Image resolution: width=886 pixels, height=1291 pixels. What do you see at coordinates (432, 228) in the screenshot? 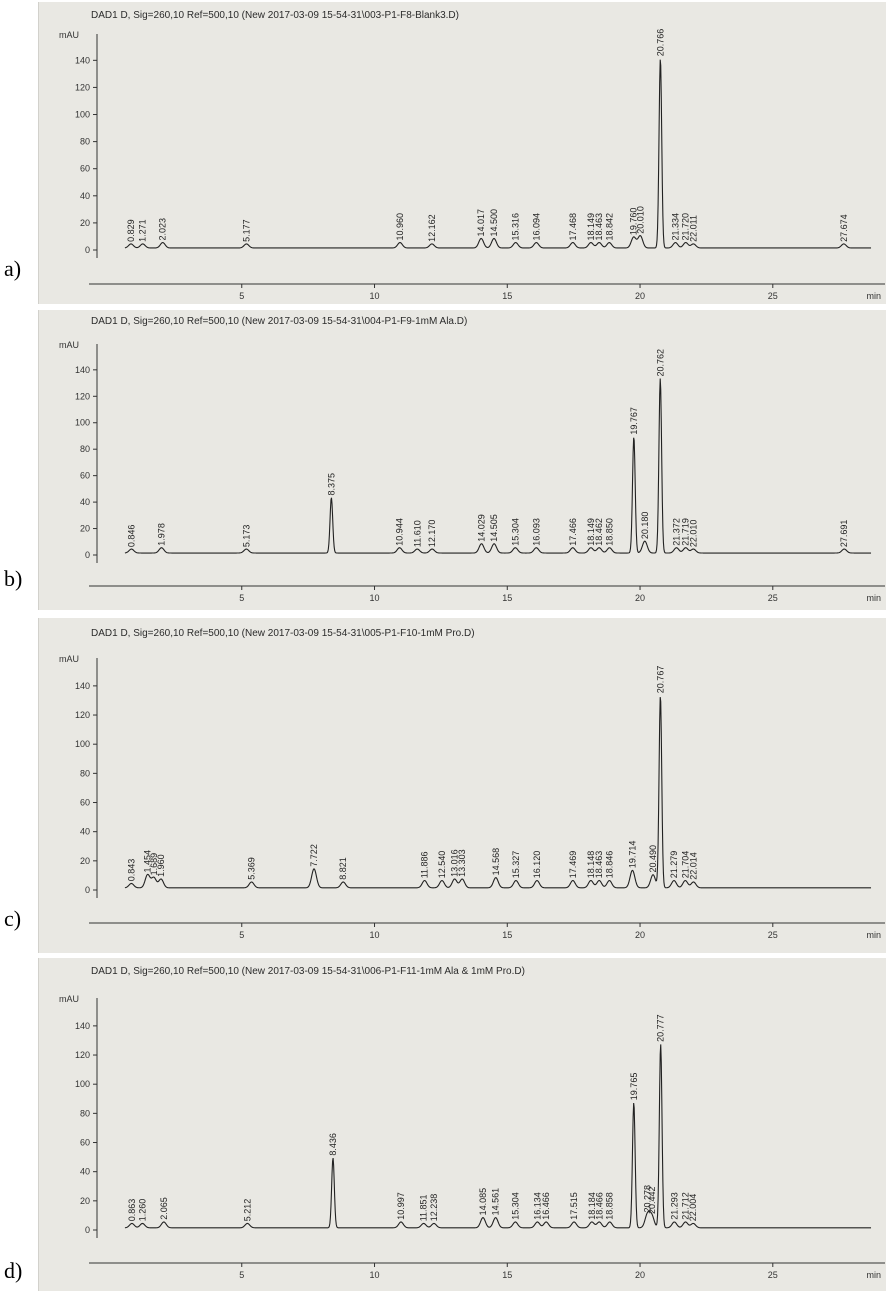
I see `peak-label: 12.162` at bounding box center [432, 228].